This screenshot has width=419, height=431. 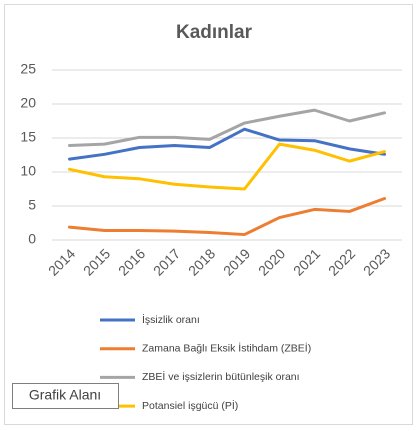 I want to click on y-tick-label: 25, so click(x=28, y=69).